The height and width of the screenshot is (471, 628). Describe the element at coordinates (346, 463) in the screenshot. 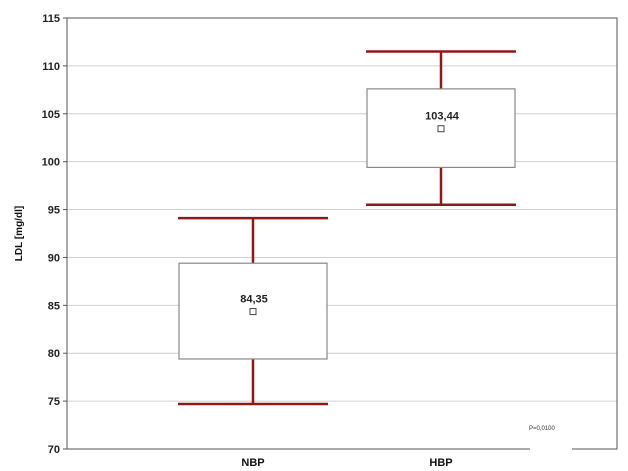

I see `x-axis-labels: NBP HBP` at that location.